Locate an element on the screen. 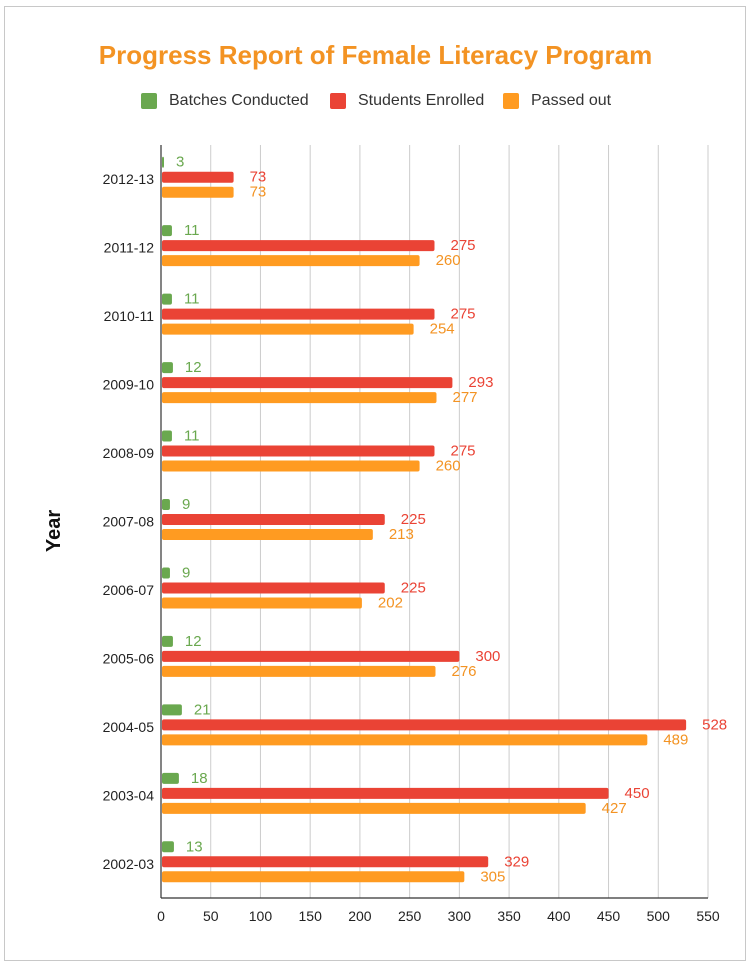  legend-item-enrolled: Students Enrolled is located at coordinates (407, 101).